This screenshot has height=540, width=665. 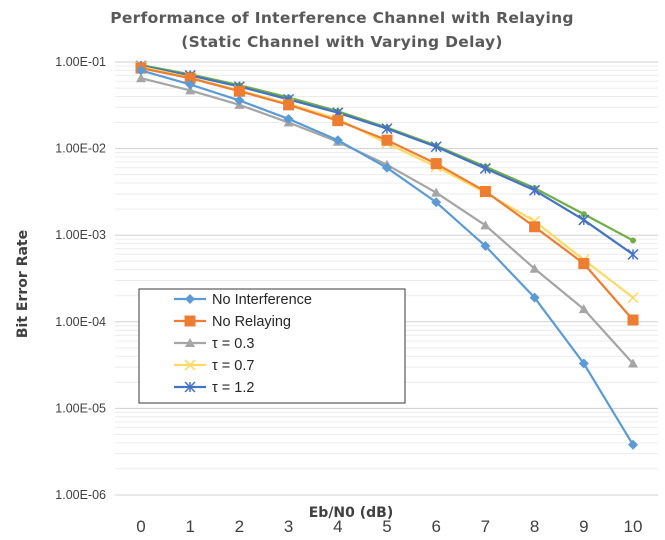 I want to click on x-tick-label: 8, so click(x=534, y=526).